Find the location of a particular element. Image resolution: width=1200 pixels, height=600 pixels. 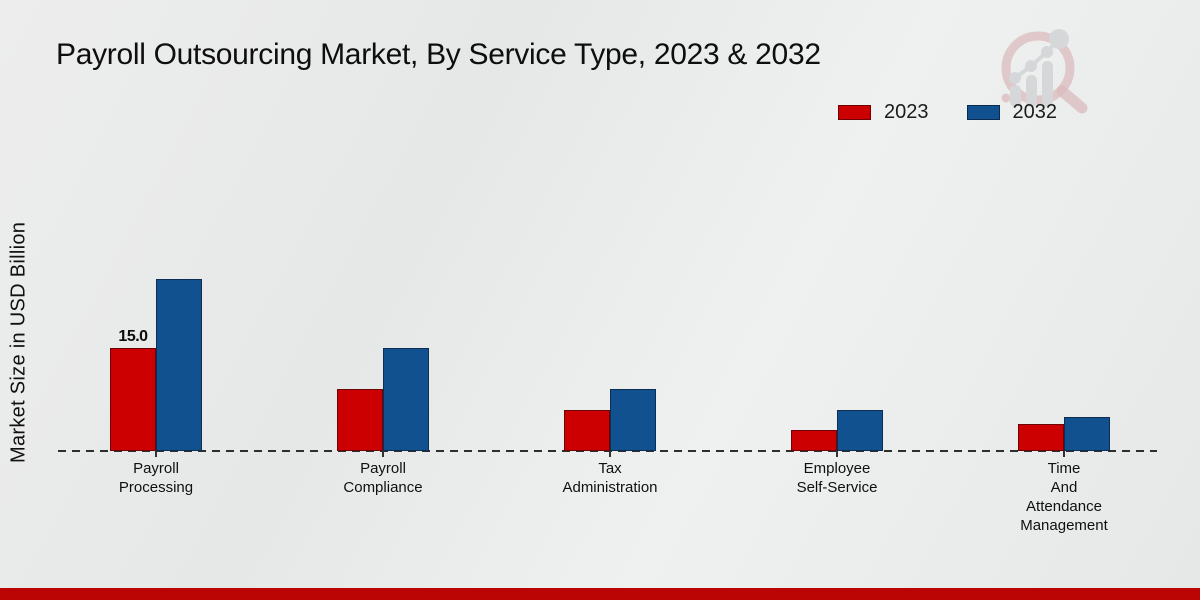

footer-accent-strip is located at coordinates (600, 594).